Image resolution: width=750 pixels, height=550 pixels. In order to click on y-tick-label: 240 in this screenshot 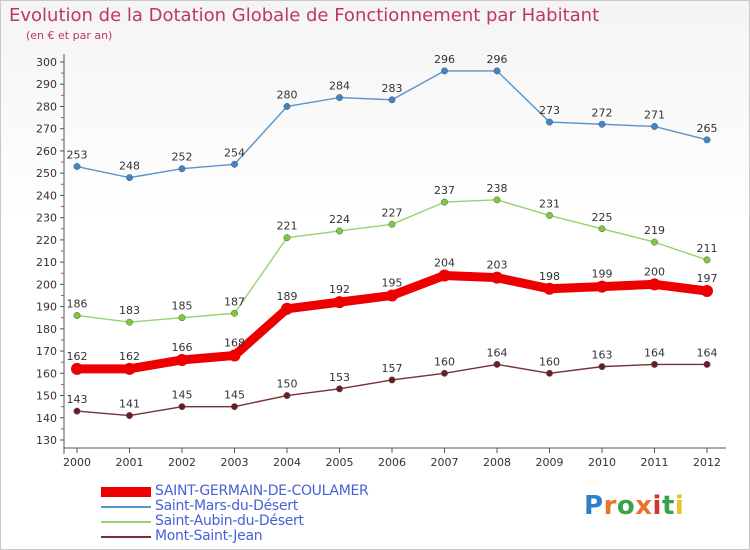, I will do `click(46, 195)`.